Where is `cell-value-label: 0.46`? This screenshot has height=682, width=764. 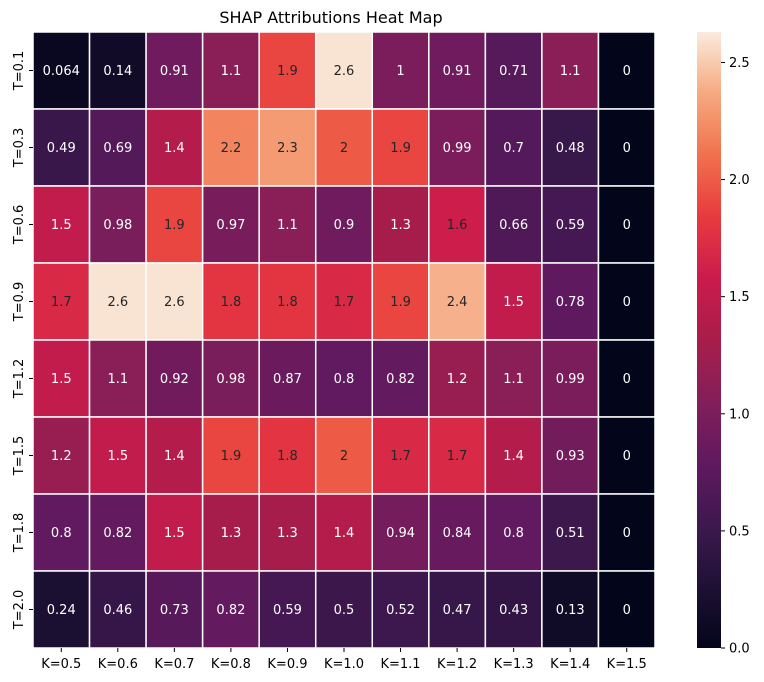 cell-value-label: 0.46 is located at coordinates (117, 610).